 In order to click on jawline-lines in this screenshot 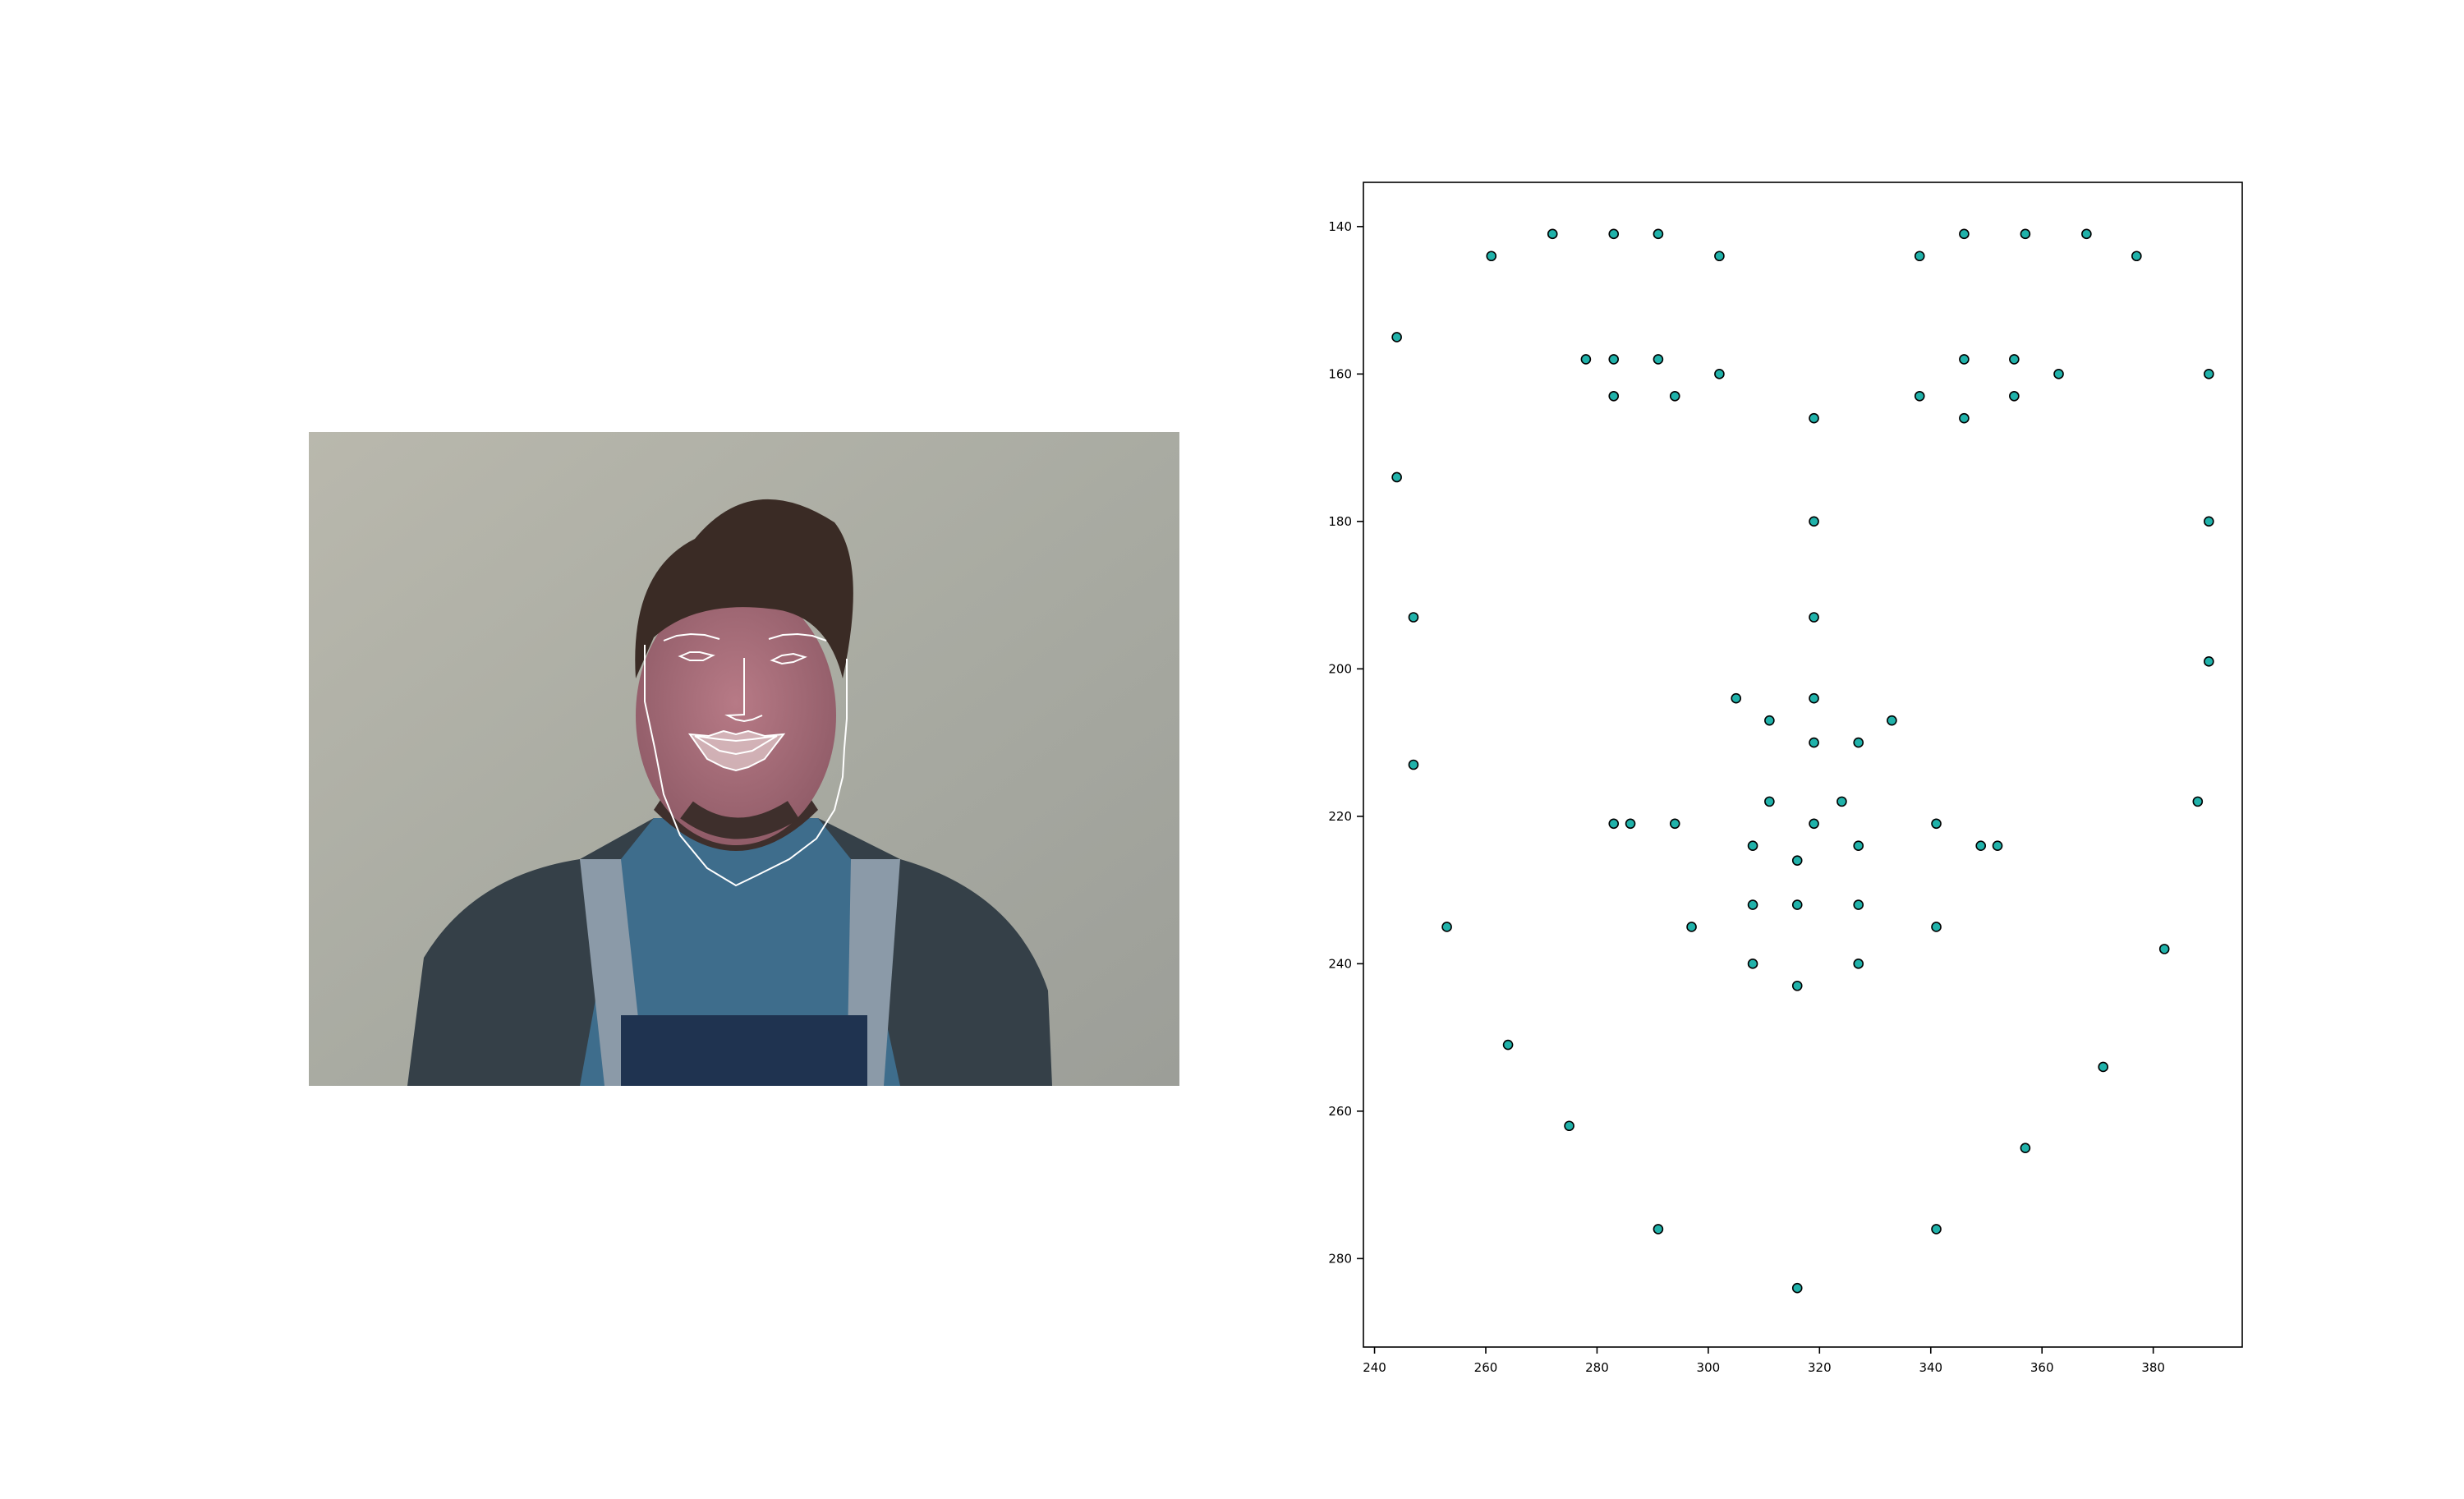, I will do `click(746, 766)`.